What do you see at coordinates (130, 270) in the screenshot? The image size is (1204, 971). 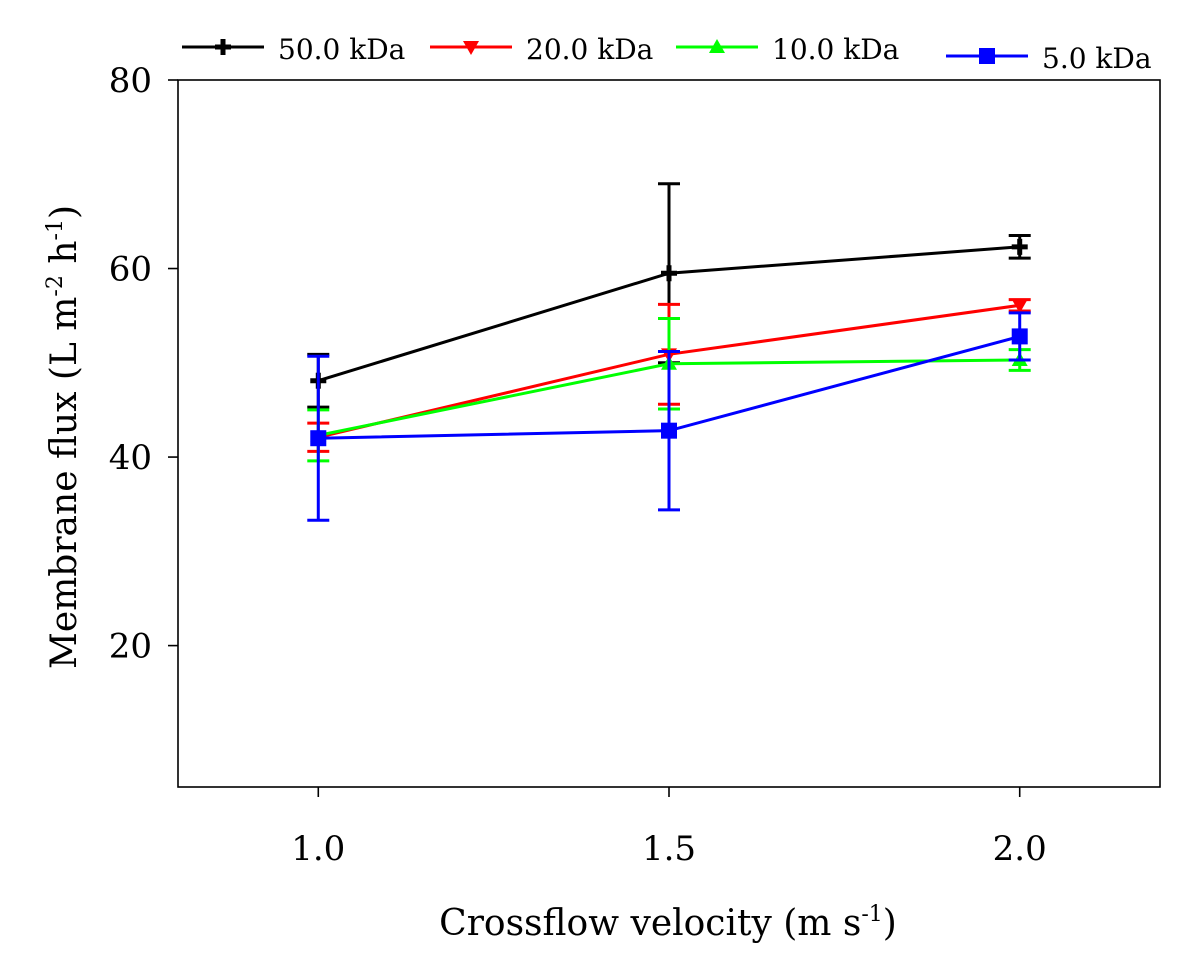 I see `y-tick-label-2: 60` at bounding box center [130, 270].